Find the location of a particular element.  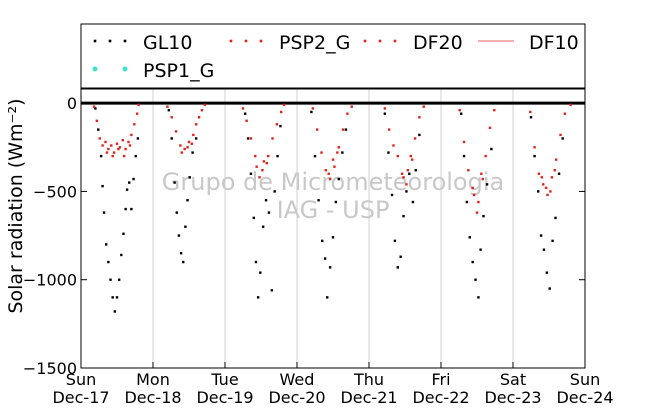

legend-label: DF20 is located at coordinates (438, 43).